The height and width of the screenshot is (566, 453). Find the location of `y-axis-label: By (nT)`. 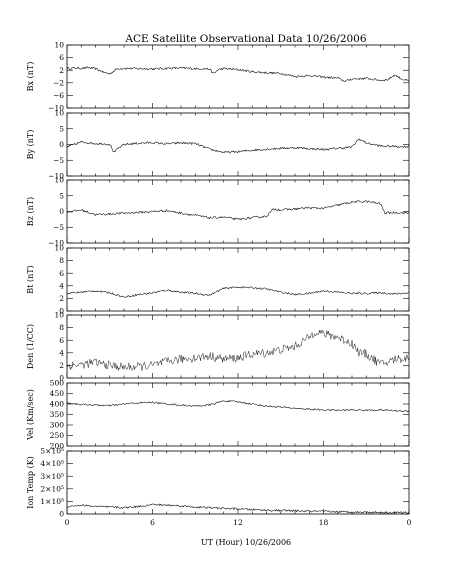

y-axis-label: By (nT) is located at coordinates (30, 145).